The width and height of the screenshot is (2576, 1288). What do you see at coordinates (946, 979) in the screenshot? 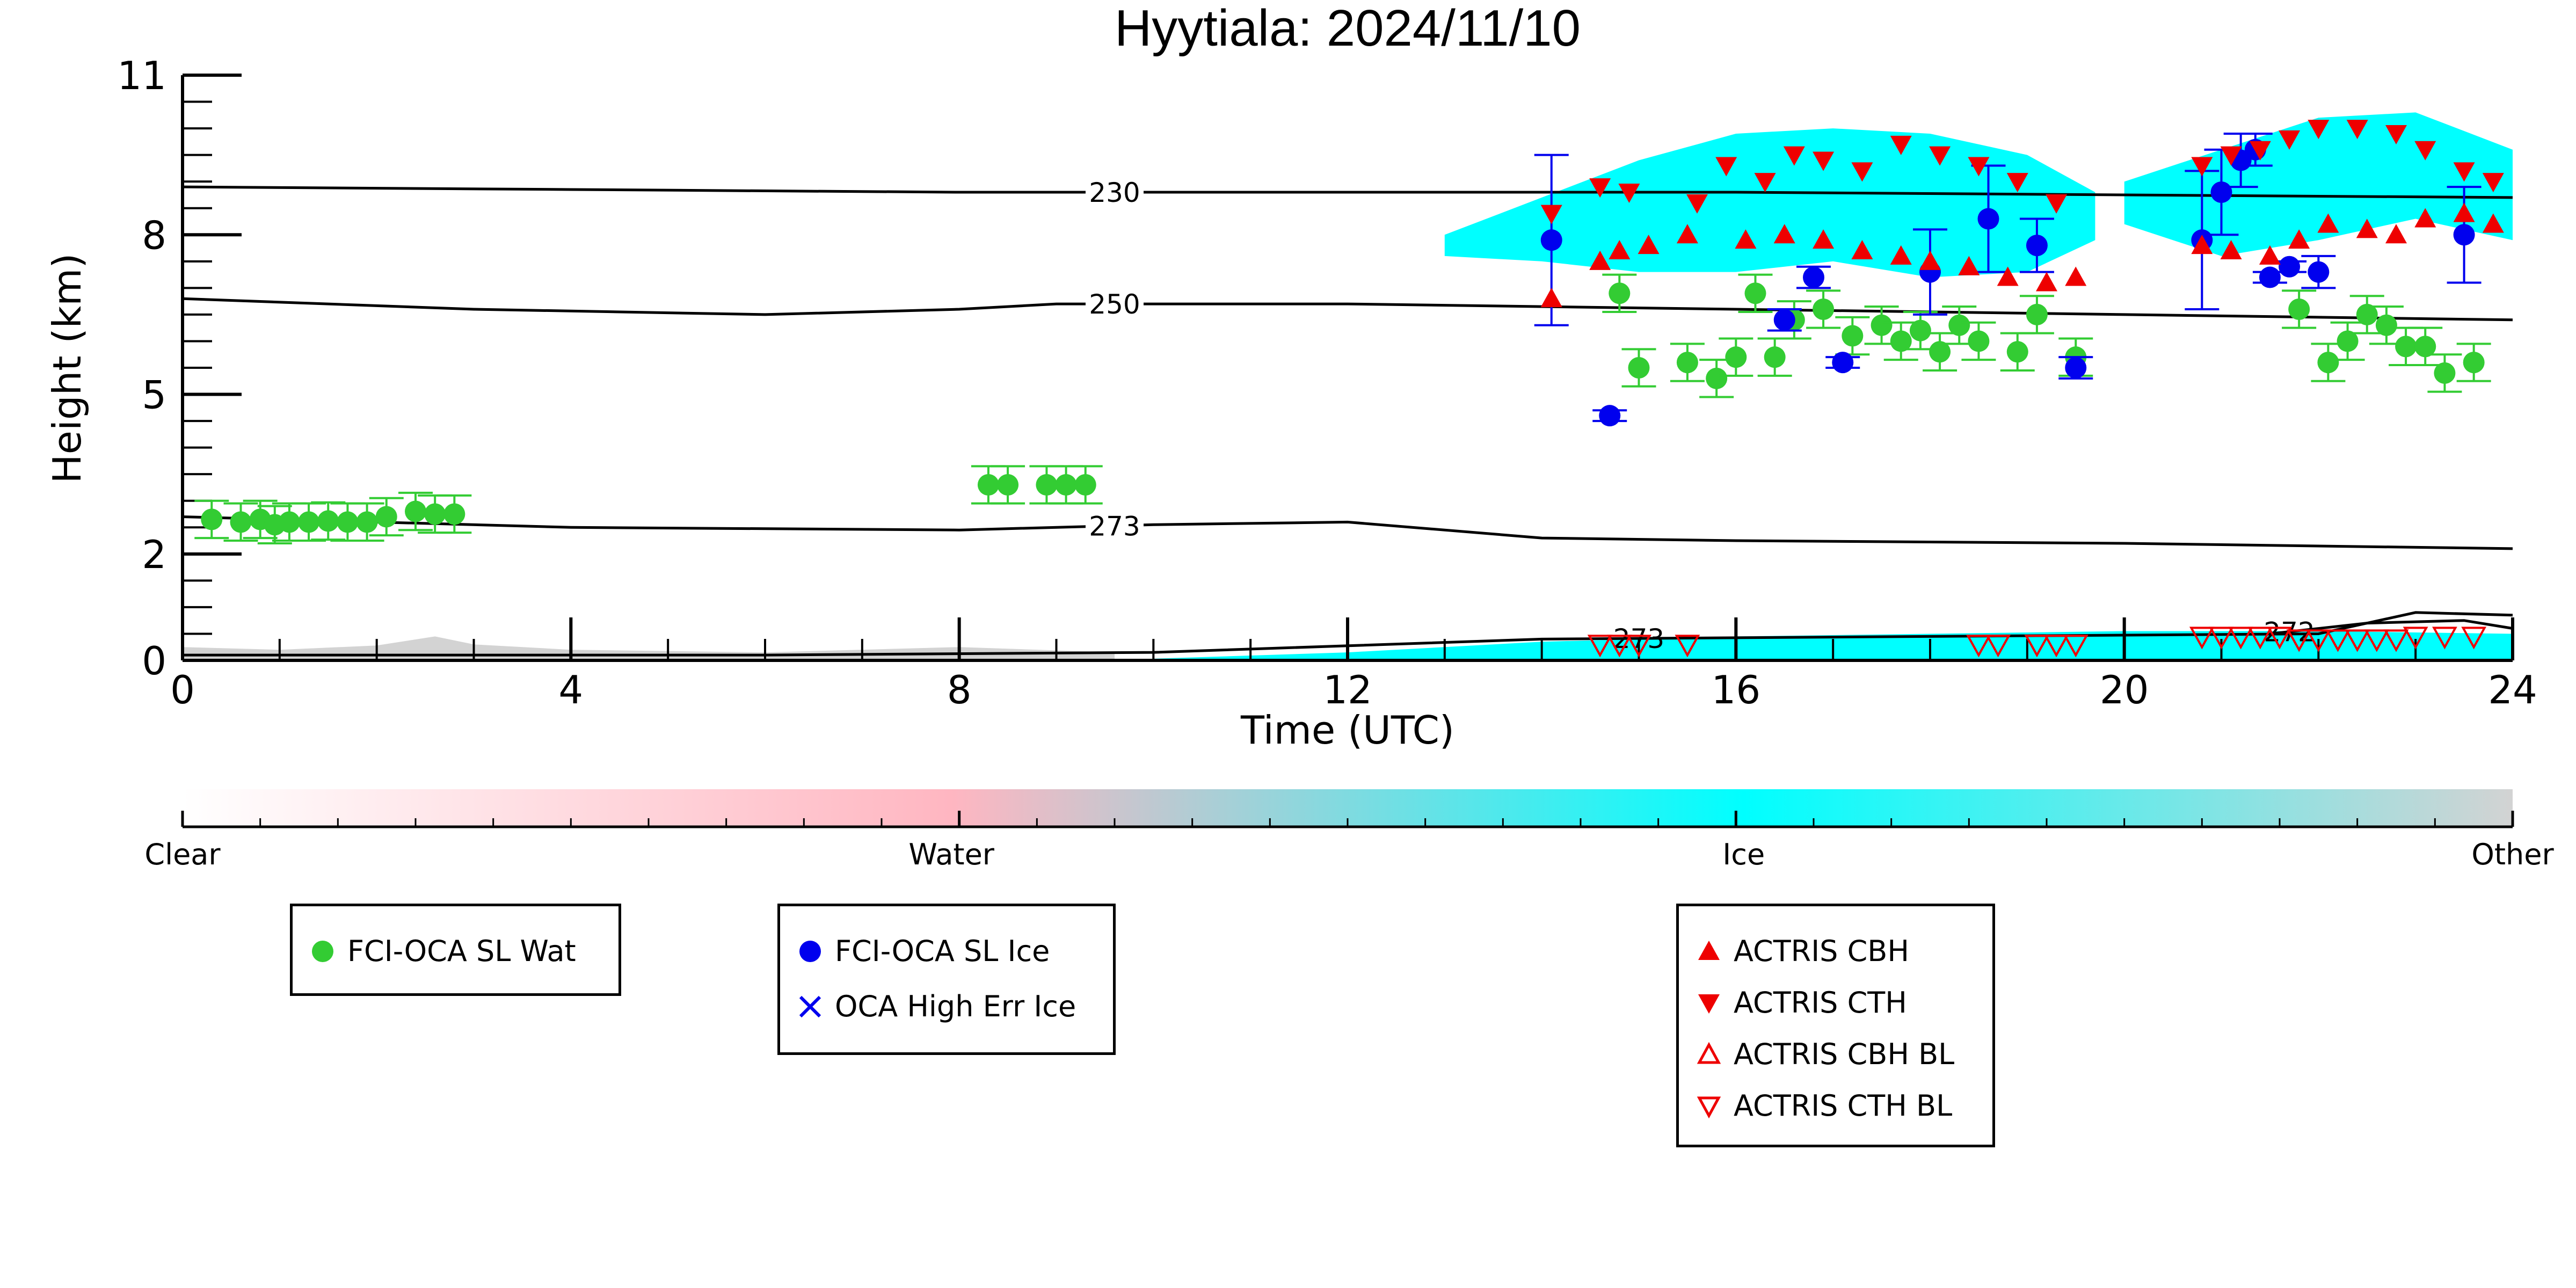
I see `legend-ice: FCI-OCA SL Ice OCA High Err Ice` at bounding box center [946, 979].